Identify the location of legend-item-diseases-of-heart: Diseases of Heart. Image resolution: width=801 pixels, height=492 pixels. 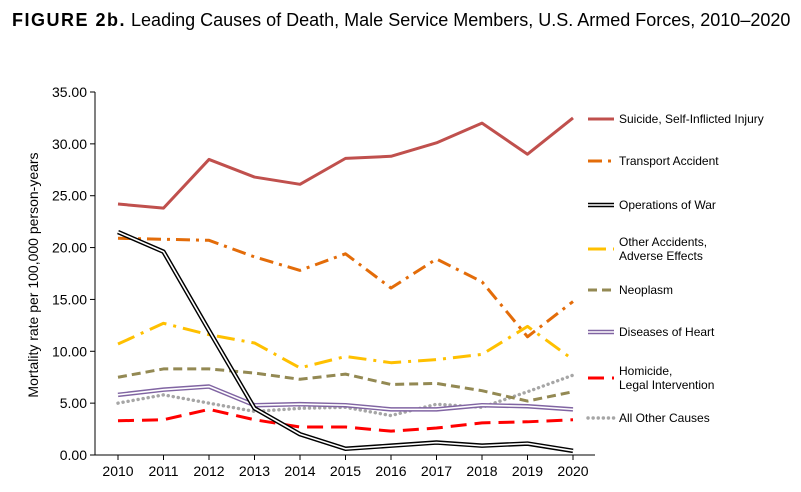
(651, 332).